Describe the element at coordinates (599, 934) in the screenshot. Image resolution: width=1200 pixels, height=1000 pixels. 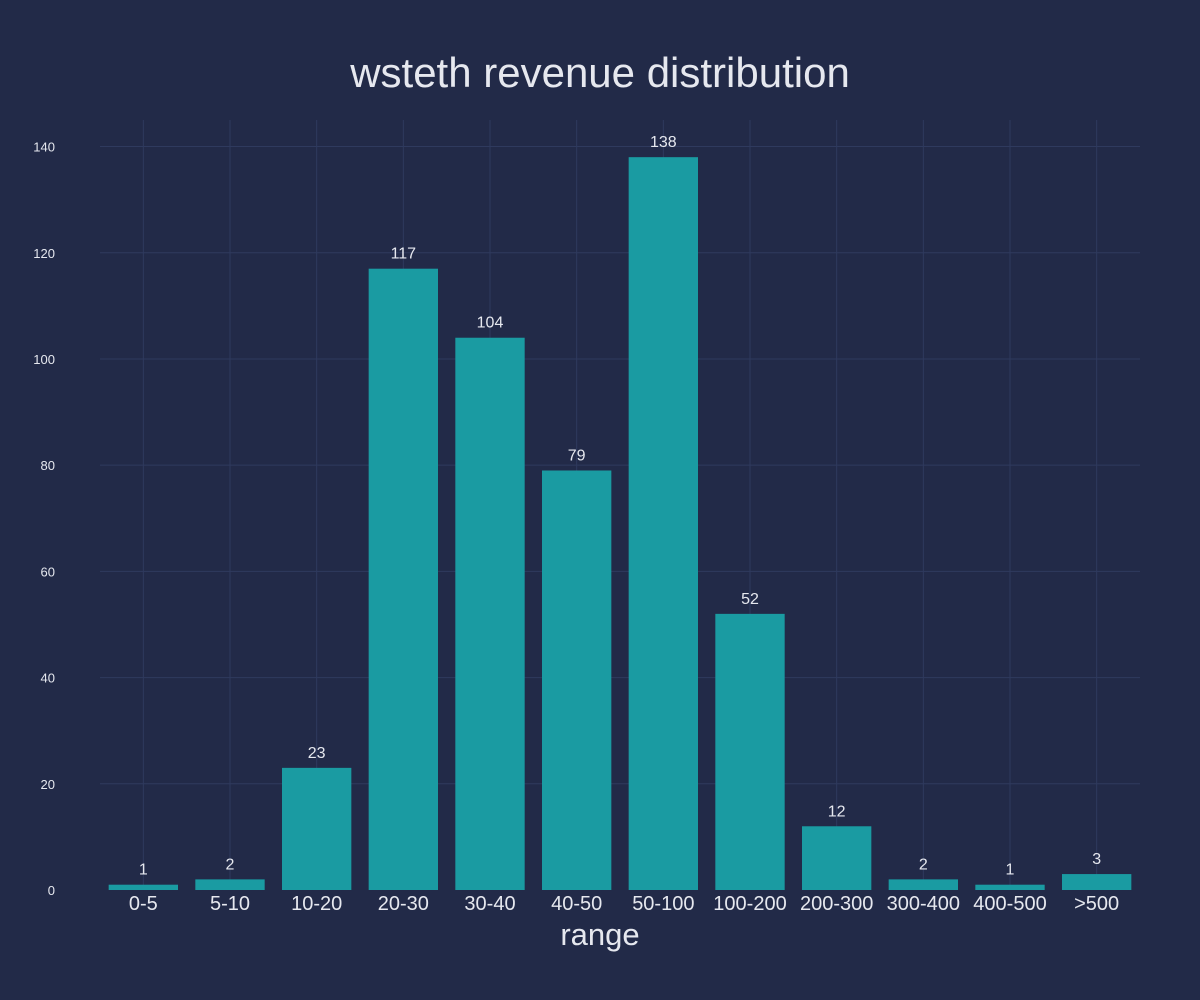
I see `x-axis-title: range` at that location.